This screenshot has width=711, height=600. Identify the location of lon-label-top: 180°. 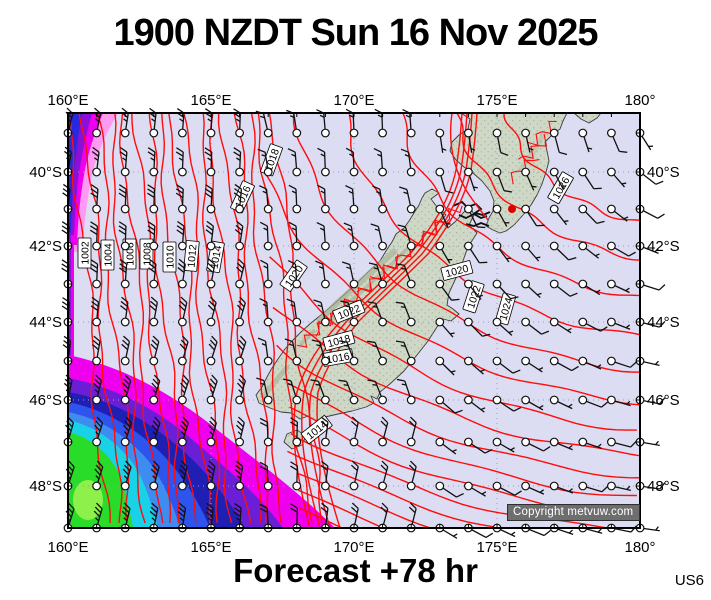
(639, 100).